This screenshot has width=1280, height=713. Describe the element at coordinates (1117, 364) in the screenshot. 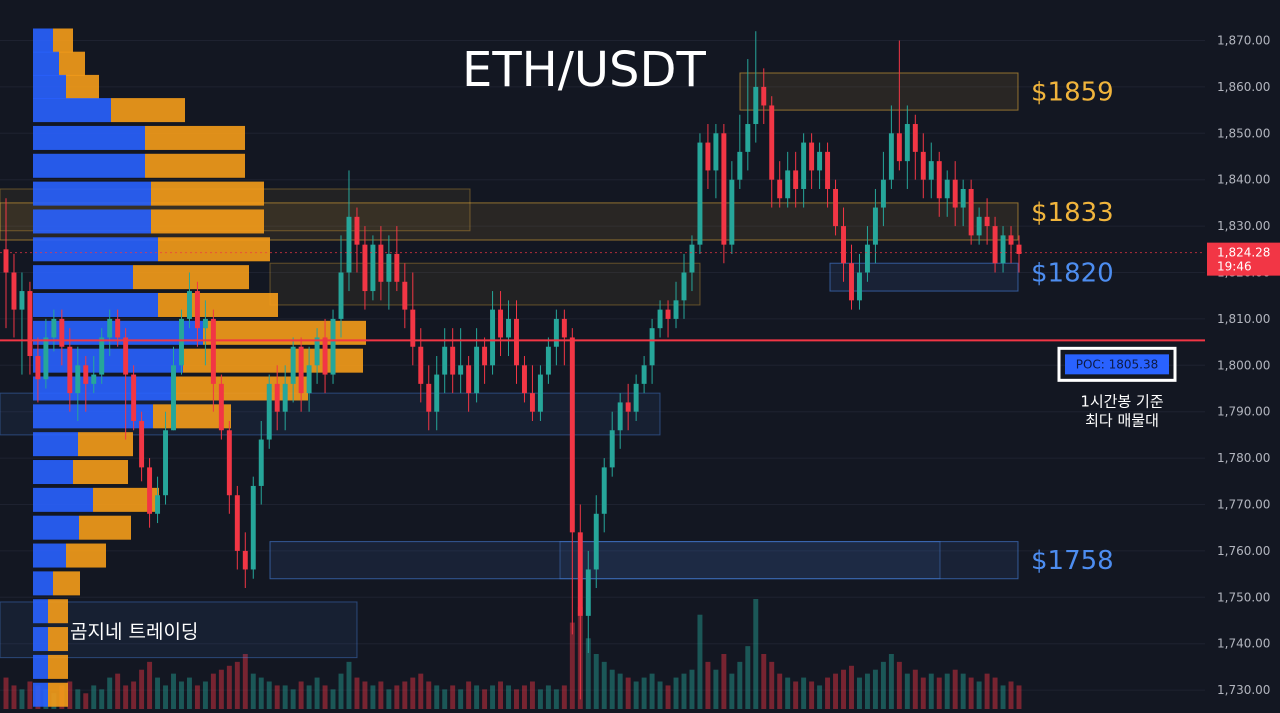

I see `poc-label: POC: 1805.38` at that location.